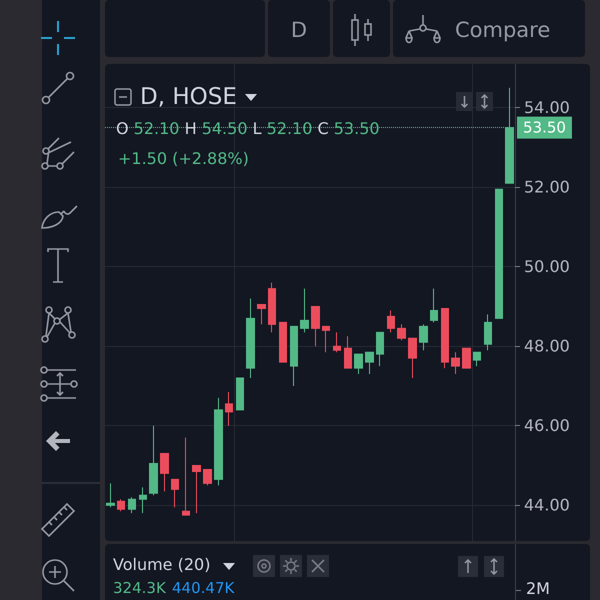  What do you see at coordinates (544, 127) in the screenshot?
I see `ref-line-label: 53.50` at bounding box center [544, 127].